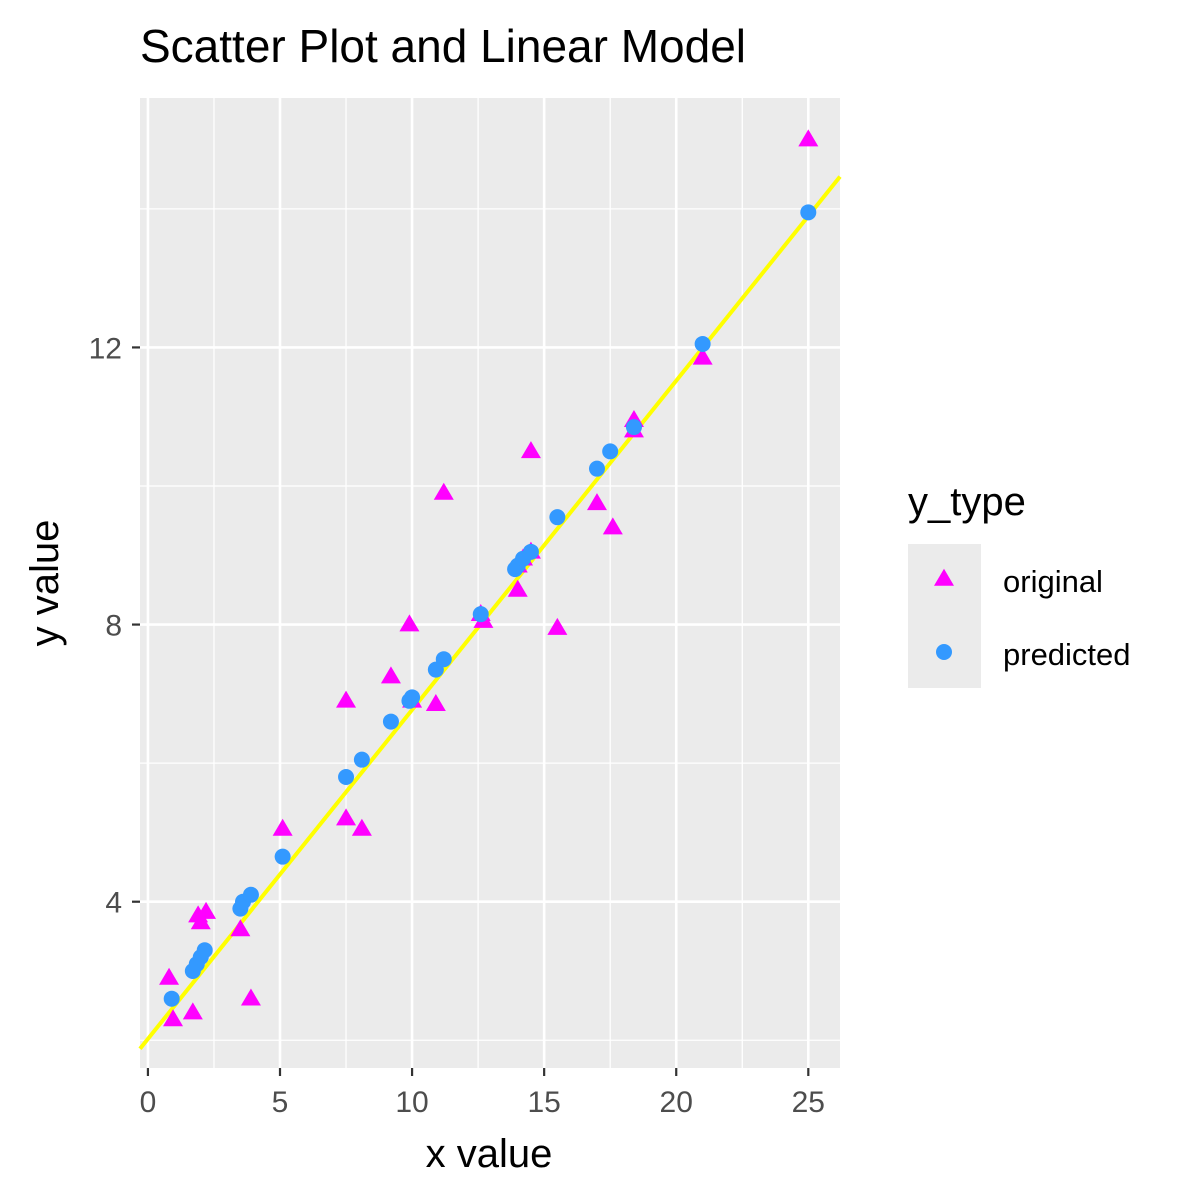  I want to click on legend-title: y_type, so click(967, 502).